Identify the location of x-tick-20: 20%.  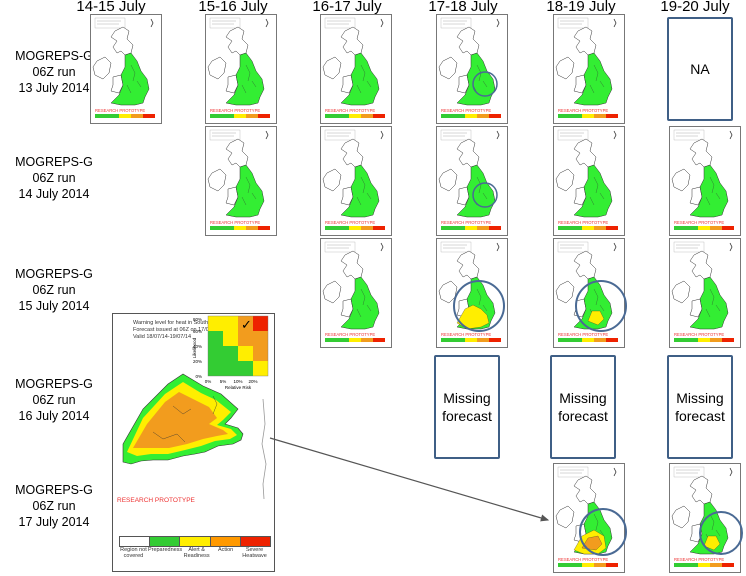
(252, 381).